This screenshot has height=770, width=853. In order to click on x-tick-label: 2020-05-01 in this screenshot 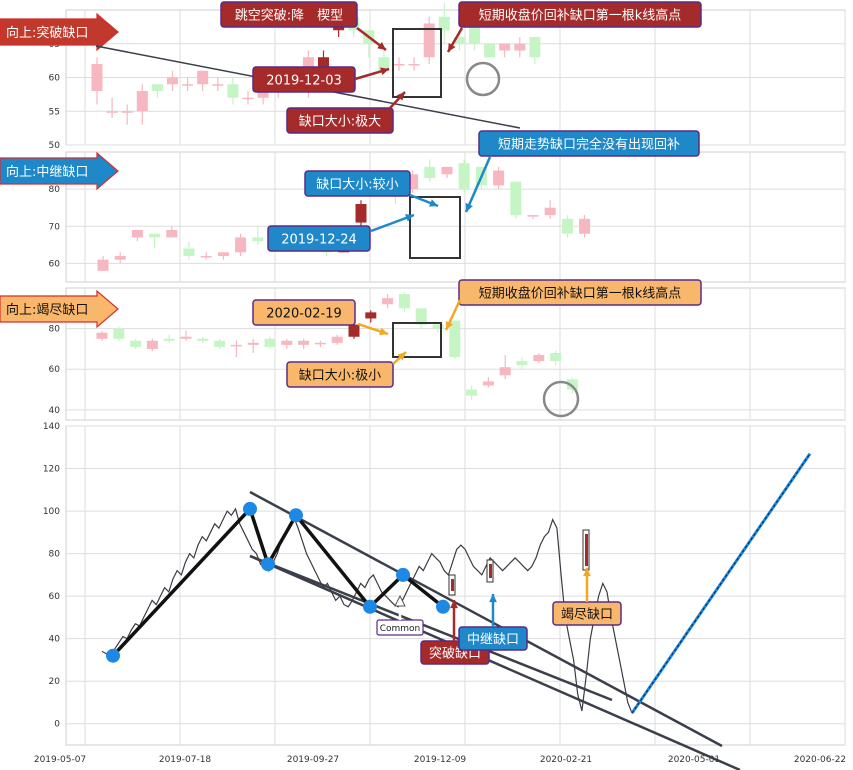, I will do `click(694, 760)`.